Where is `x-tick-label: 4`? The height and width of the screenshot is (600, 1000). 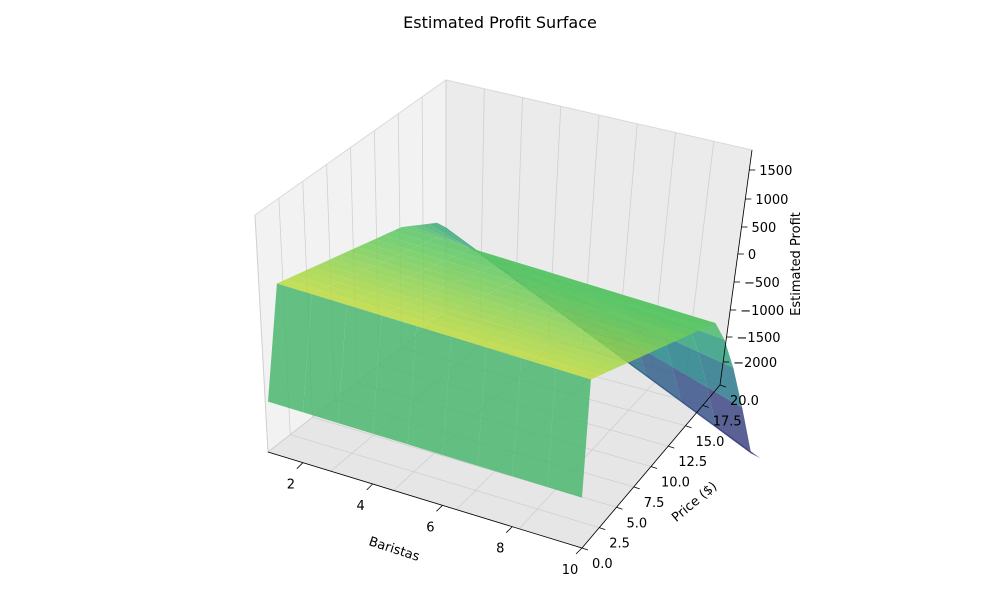 x-tick-label: 4 is located at coordinates (361, 506).